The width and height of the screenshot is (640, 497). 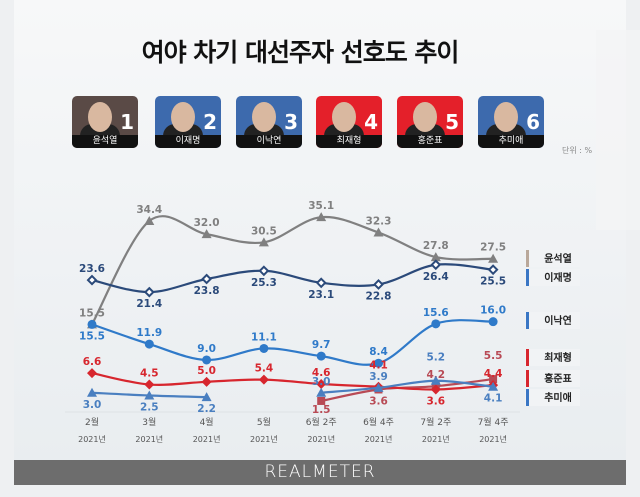 What do you see at coordinates (558, 378) in the screenshot?
I see `legend-label: 홍준표` at bounding box center [558, 378].